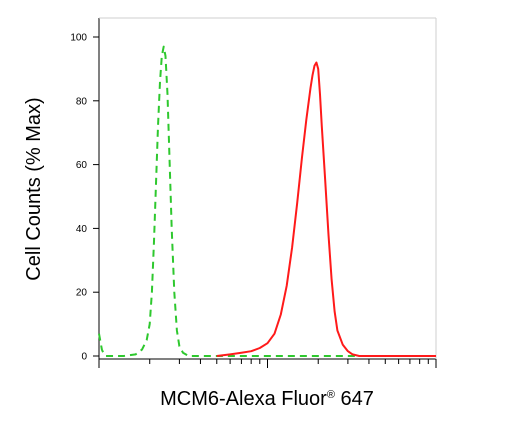 This screenshot has height=431, width=505. What do you see at coordinates (267, 363) in the screenshot?
I see `x-axis-ticks` at bounding box center [267, 363].